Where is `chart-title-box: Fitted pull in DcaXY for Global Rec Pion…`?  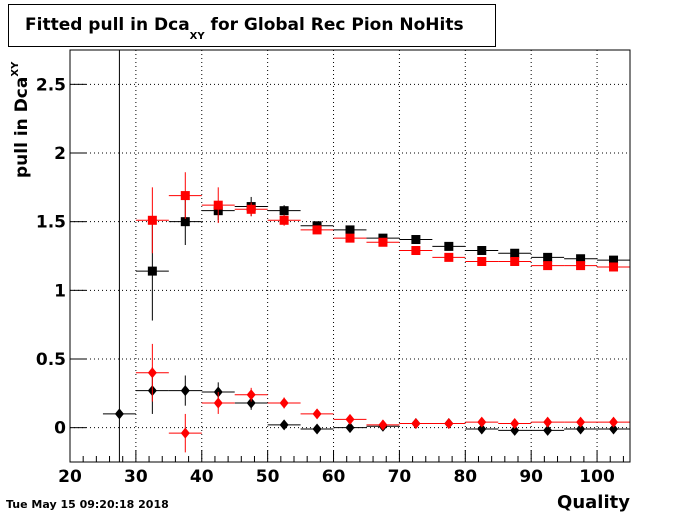
chart-title-box: Fitted pull in DcaXY for Global Rec Pion… is located at coordinates (252, 25).